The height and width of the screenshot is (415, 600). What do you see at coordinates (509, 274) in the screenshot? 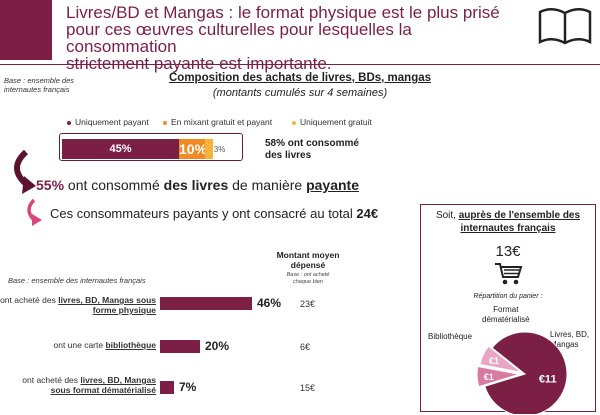
I see `cart-icon` at bounding box center [509, 274].